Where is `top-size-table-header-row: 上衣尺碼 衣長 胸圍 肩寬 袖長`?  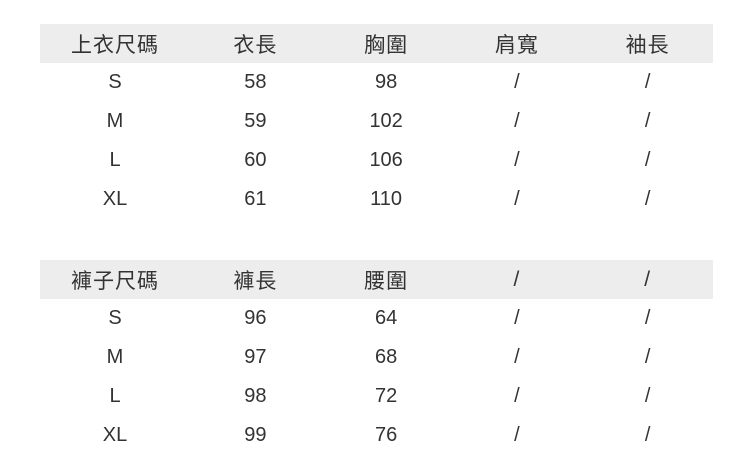 top-size-table-header-row: 上衣尺碼 衣長 胸圍 肩寬 袖長 is located at coordinates (376, 43).